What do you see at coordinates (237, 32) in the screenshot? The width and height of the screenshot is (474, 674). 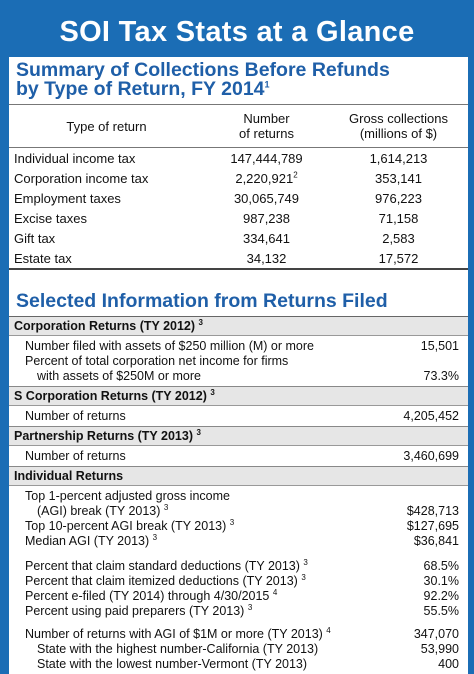 I see `page-title: SOI Tax Stats at a Glance` at bounding box center [237, 32].